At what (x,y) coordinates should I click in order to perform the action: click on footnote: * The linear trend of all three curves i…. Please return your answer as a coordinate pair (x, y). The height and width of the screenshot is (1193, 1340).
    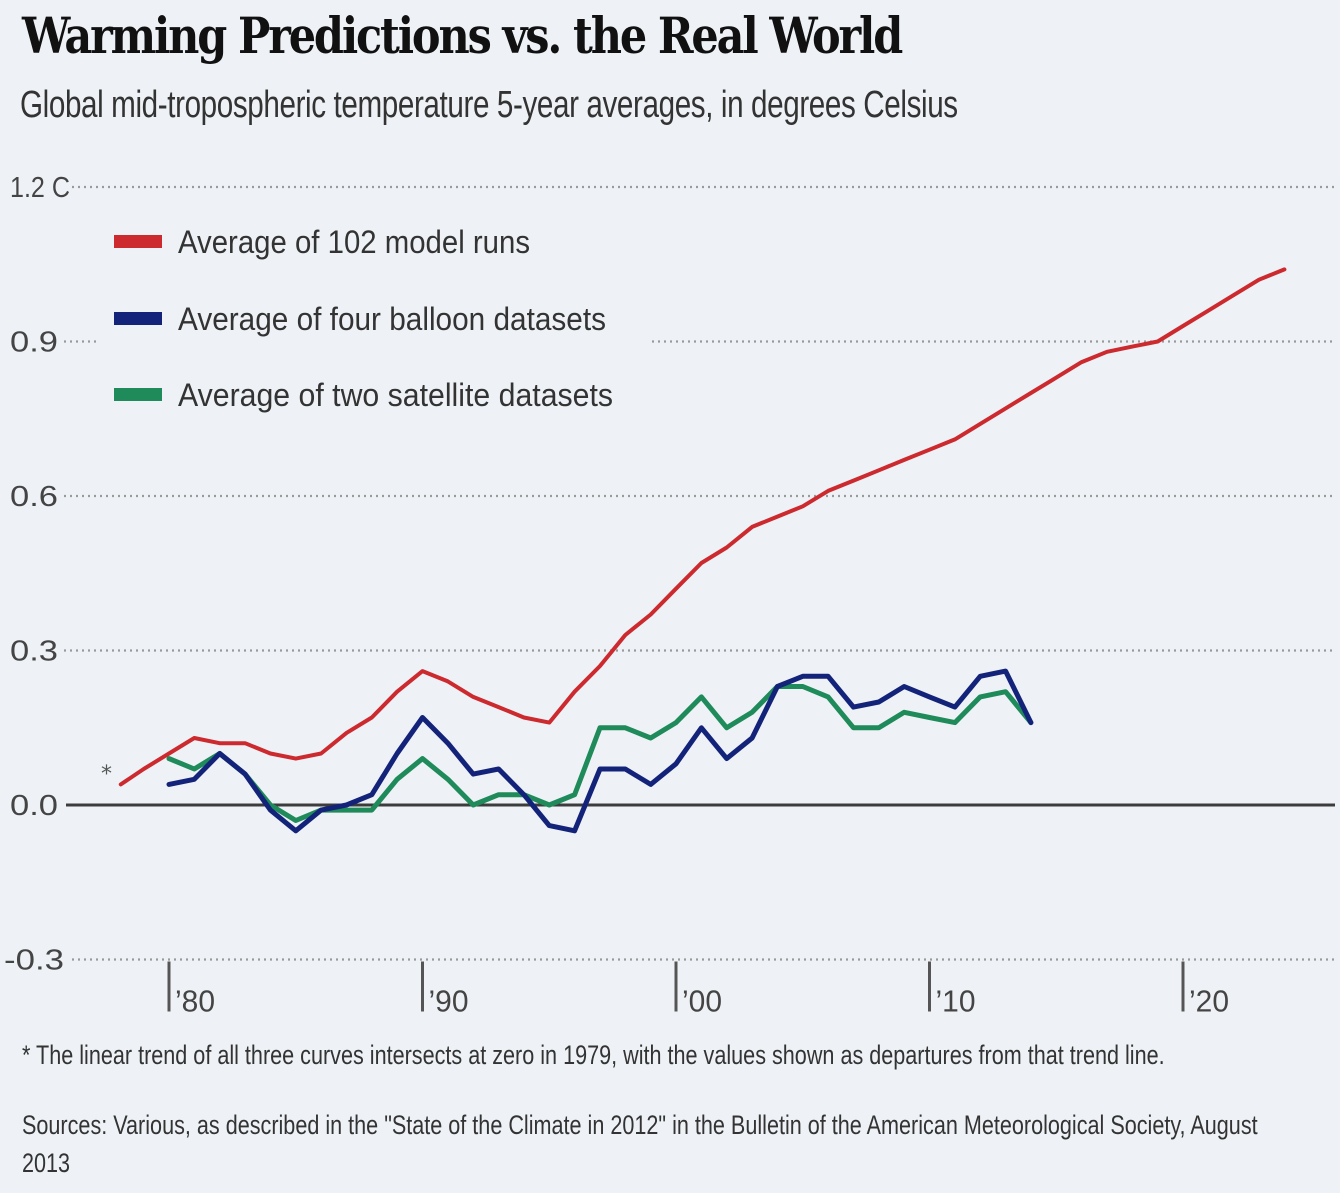
    Looking at the image, I should click on (593, 1055).